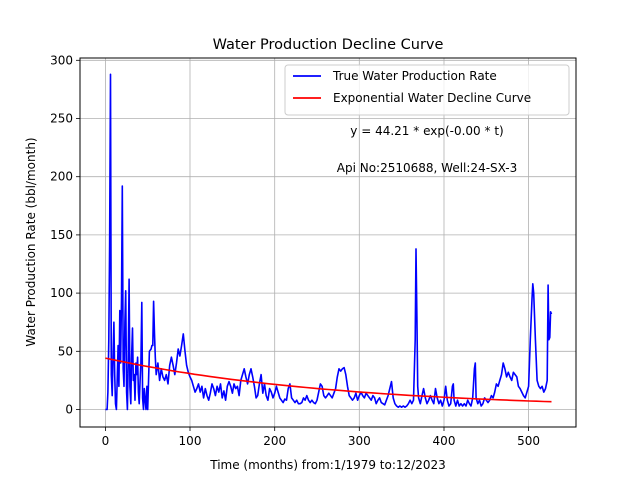 The width and height of the screenshot is (640, 480). I want to click on x-tick-label: 400, so click(444, 441).